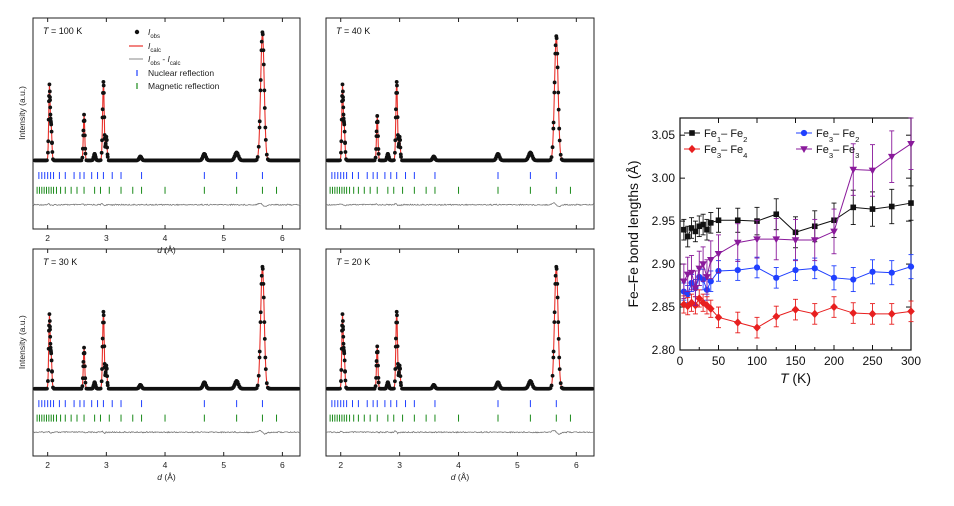 The height and width of the screenshot is (506, 954). Describe the element at coordinates (106, 238) in the screenshot. I see `x-tick-label: 3` at that location.